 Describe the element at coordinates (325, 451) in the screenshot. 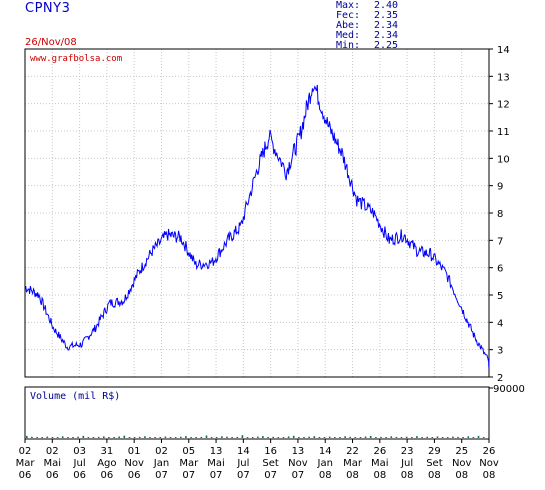

I see `x-tick-label-day: 14` at that location.